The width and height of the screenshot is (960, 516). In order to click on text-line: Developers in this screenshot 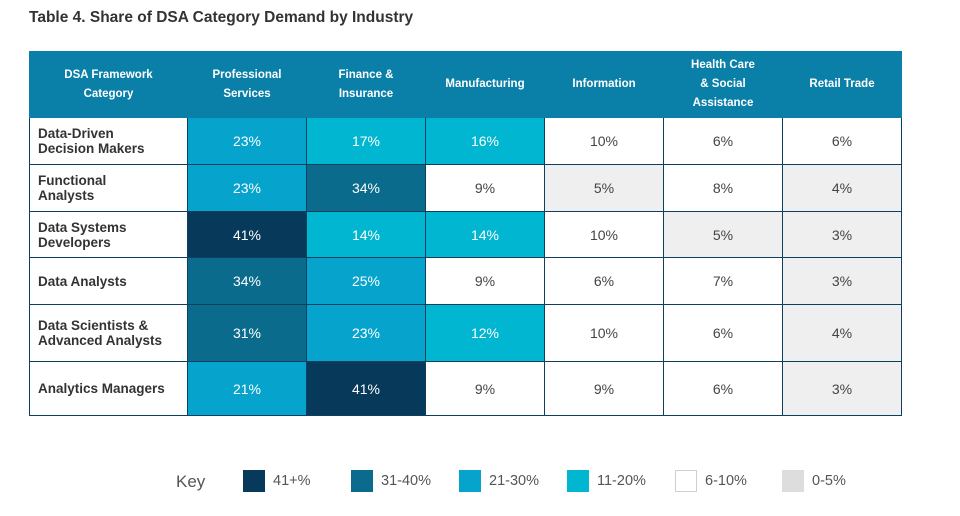, I will do `click(74, 242)`.